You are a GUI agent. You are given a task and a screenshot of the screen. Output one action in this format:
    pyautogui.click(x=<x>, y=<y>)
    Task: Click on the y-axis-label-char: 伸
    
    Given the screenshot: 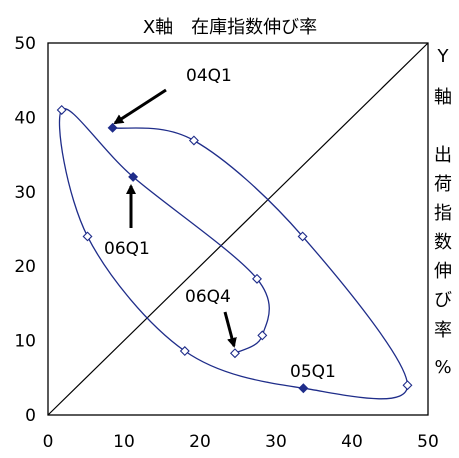 What is the action you would take?
    pyautogui.click(x=443, y=271)
    